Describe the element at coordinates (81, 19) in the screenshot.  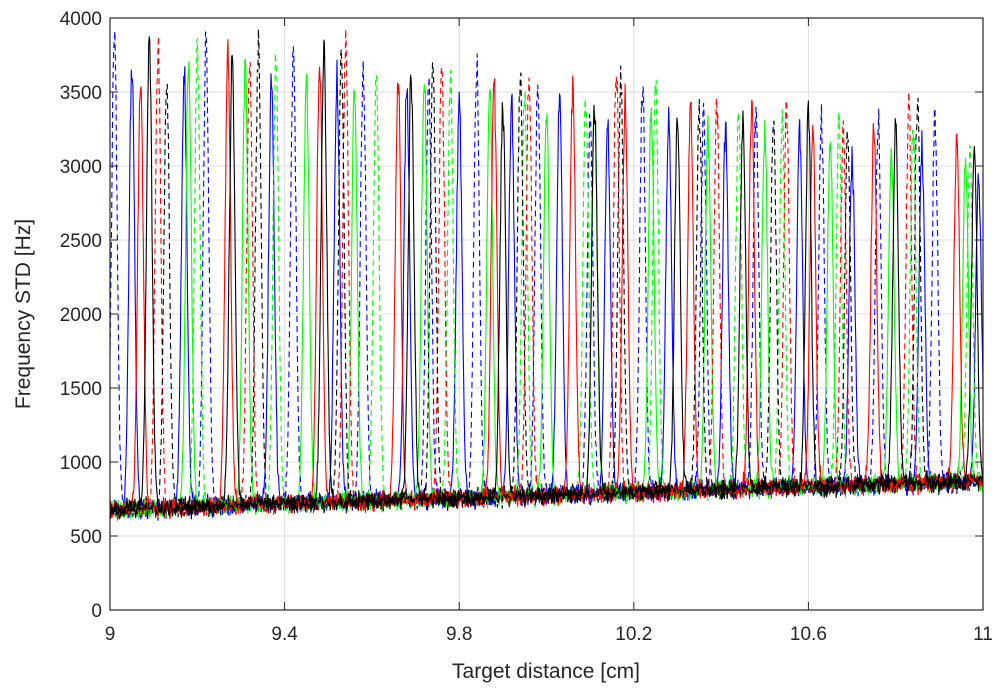
I see `y-tick-label: 4000` at that location.